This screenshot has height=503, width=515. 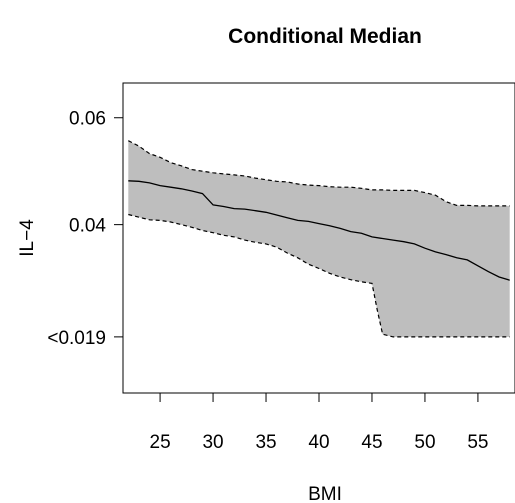 I want to click on x-tick-label: 25, so click(x=160, y=442).